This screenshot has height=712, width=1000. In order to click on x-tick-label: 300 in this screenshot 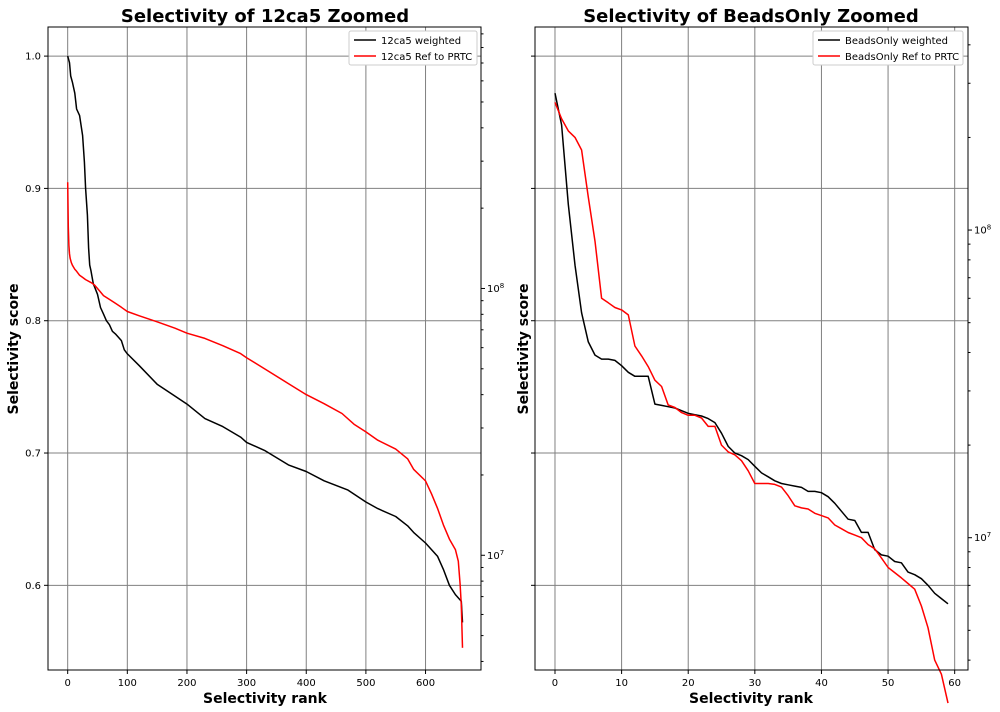, I will do `click(246, 683)`.